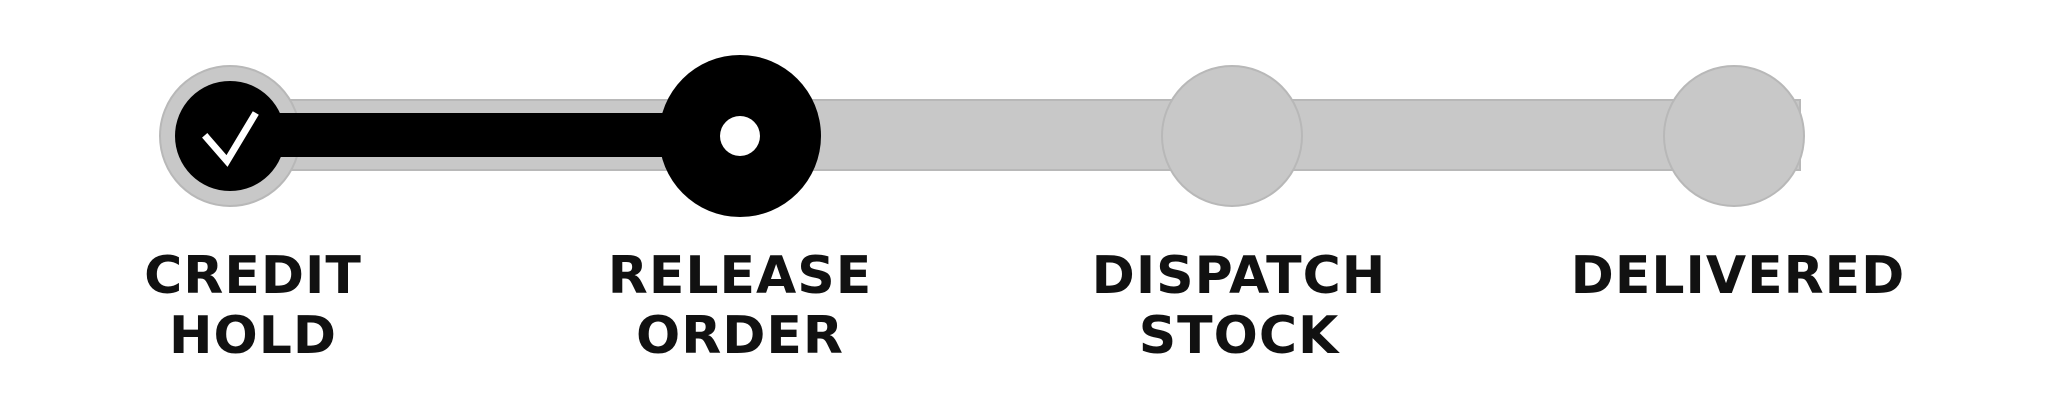  Describe the element at coordinates (1239, 276) in the screenshot. I see `step-label-line: DISPATCH` at that location.